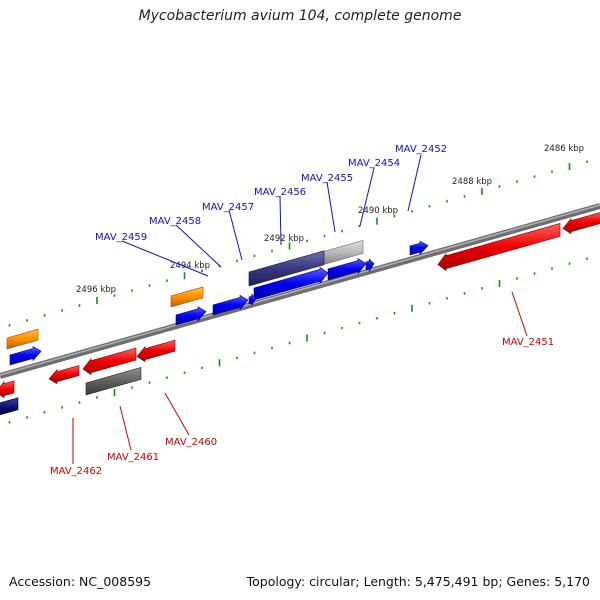 The height and width of the screenshot is (600, 600). Describe the element at coordinates (499, 247) in the screenshot. I see `gene-mav2451` at that location.